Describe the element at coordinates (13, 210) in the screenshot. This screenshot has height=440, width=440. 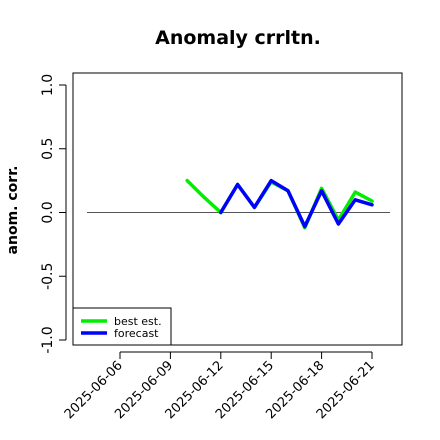
I see `y-axis-label: anom. corr.` at that location.